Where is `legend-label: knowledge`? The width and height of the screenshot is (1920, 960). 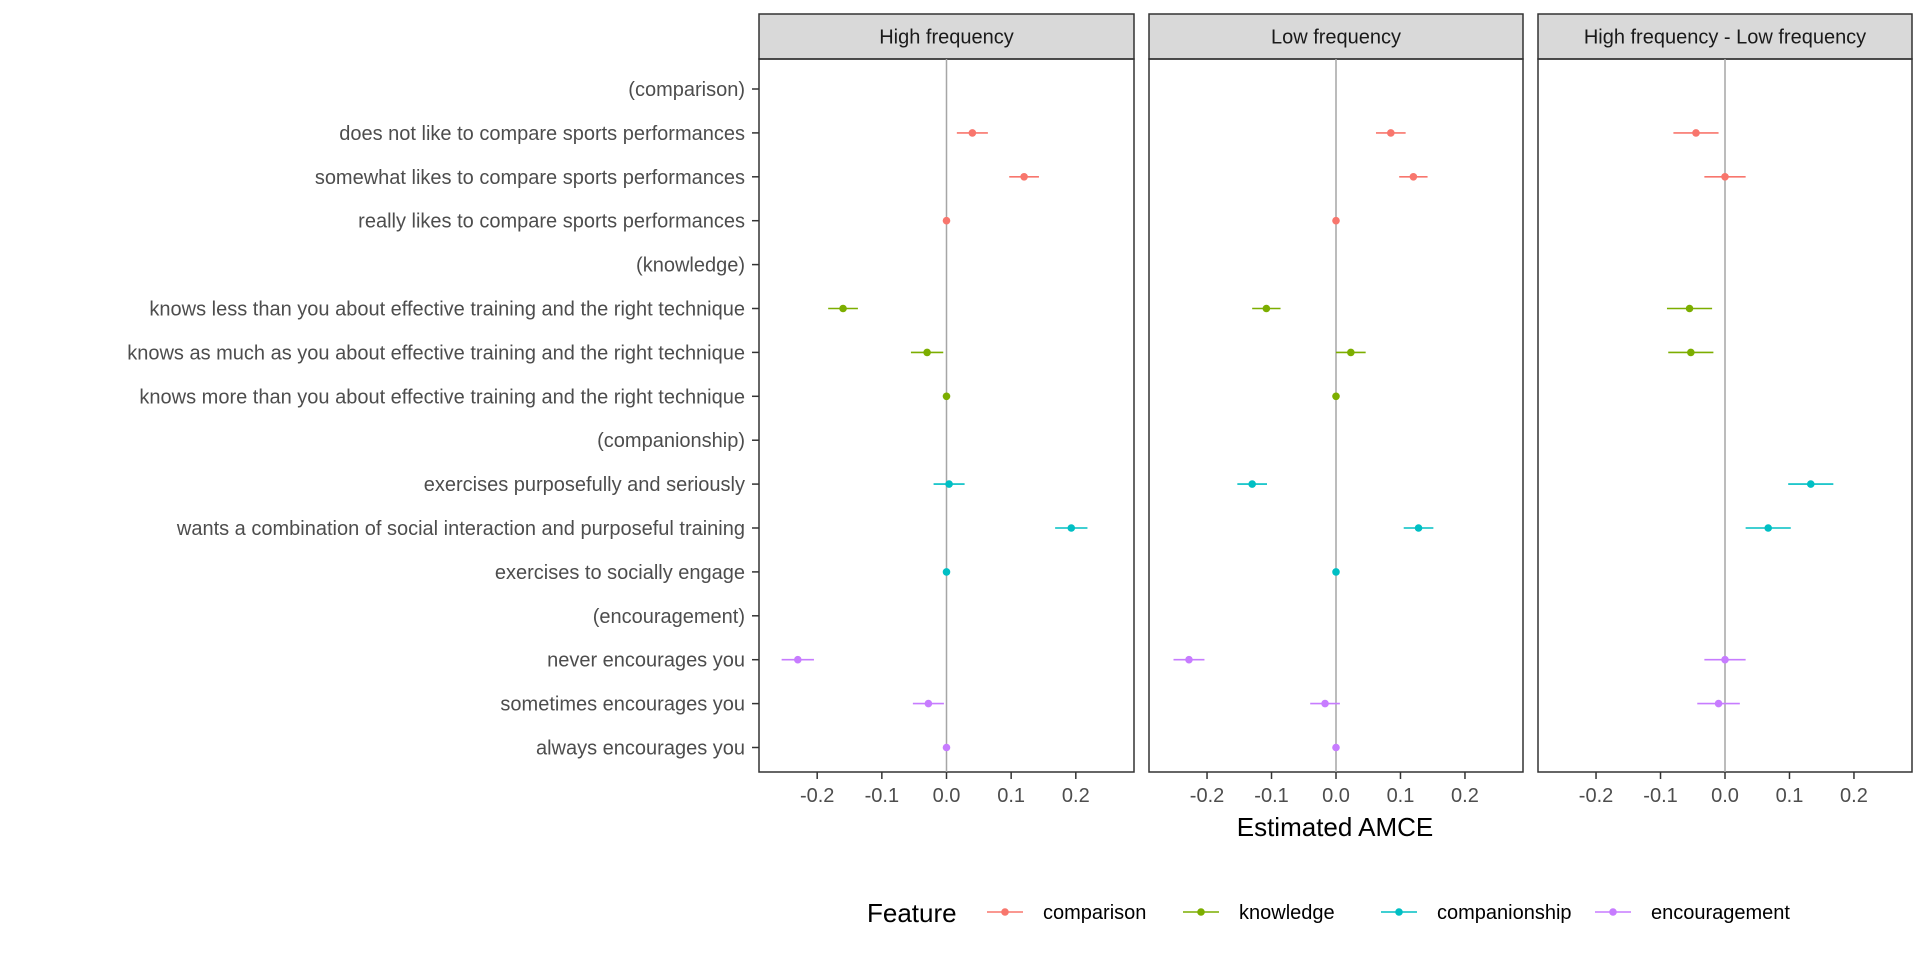
legend-label: knowledge is located at coordinates (1287, 913).